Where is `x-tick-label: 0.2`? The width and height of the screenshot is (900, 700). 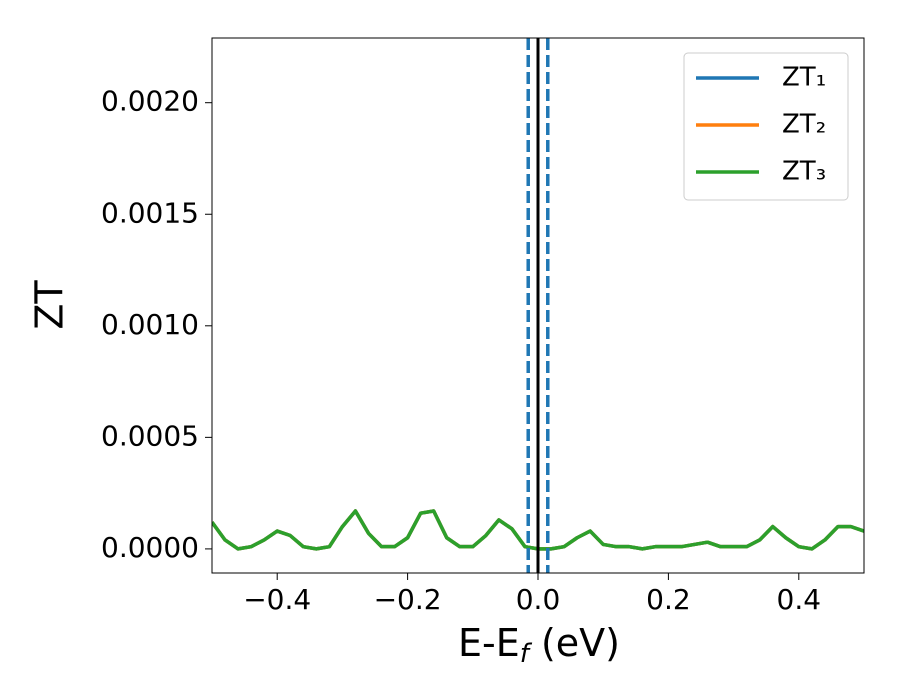
x-tick-label: 0.2 is located at coordinates (668, 599).